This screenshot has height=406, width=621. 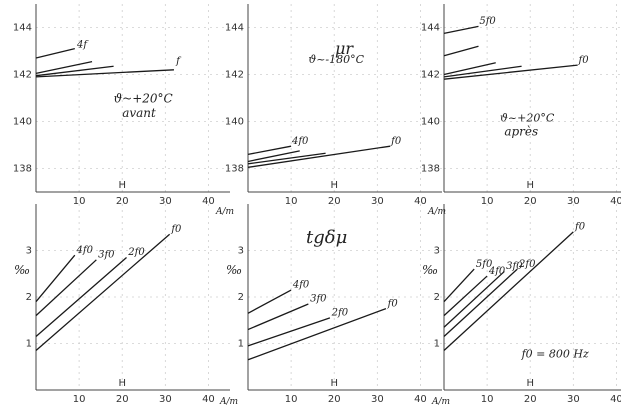 What do you see at coordinates (521, 132) in the screenshot?
I see `annotation: après` at bounding box center [521, 132].